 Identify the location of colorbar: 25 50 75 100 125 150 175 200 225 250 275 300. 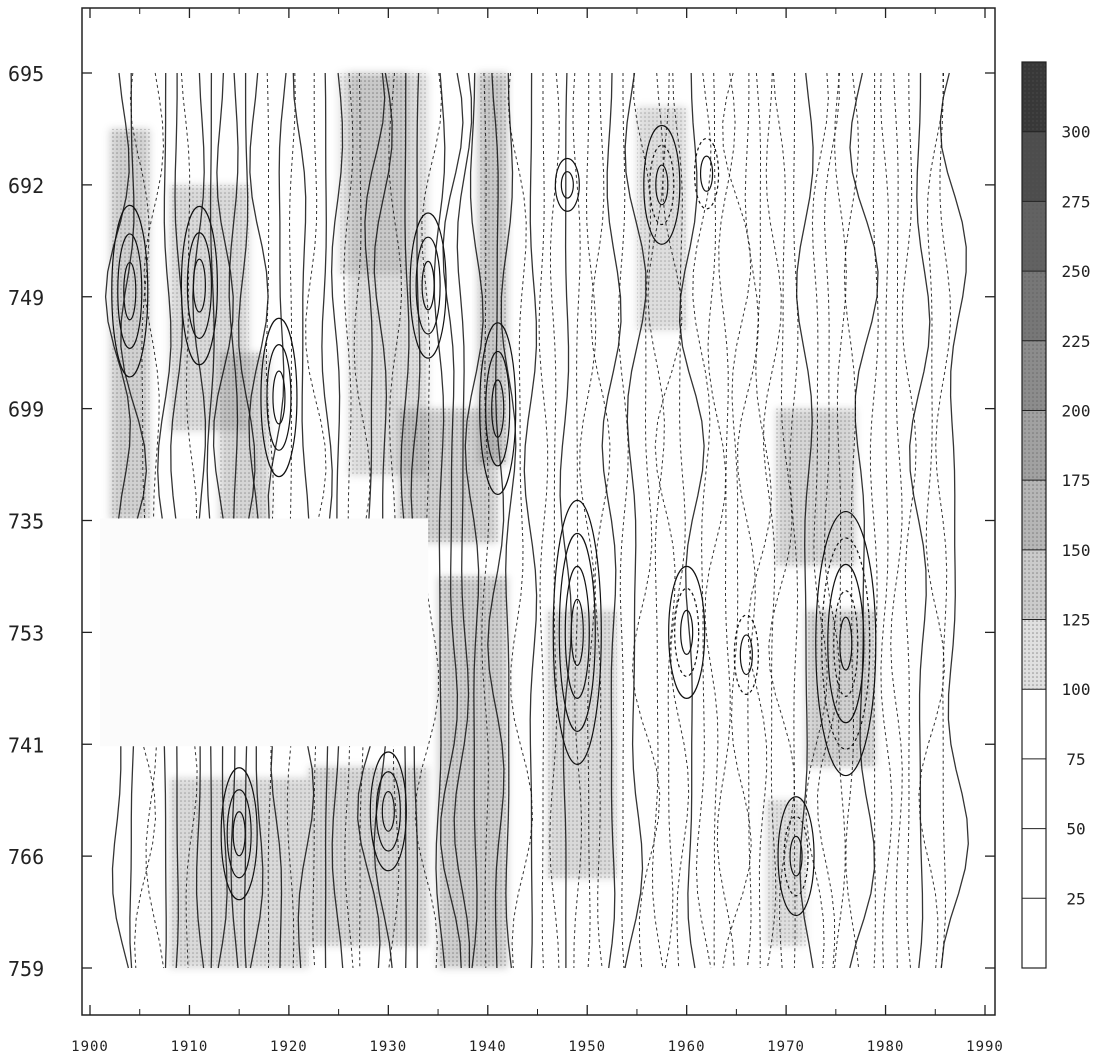
(1056, 515).